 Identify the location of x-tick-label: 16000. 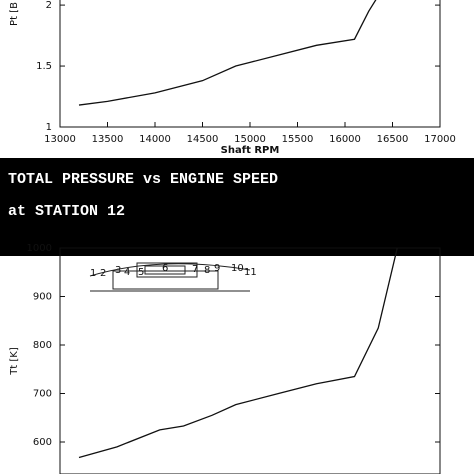
(345, 139).